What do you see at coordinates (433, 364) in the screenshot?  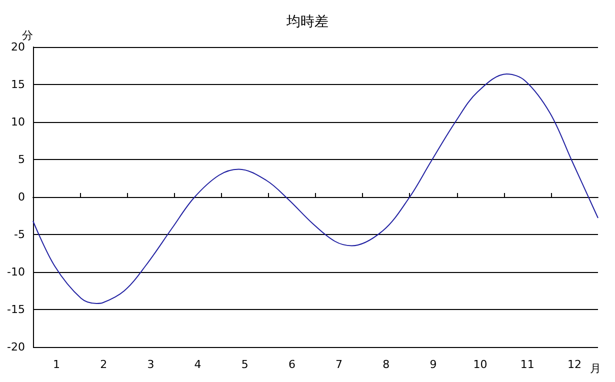 I see `x-tick-label: 9` at bounding box center [433, 364].